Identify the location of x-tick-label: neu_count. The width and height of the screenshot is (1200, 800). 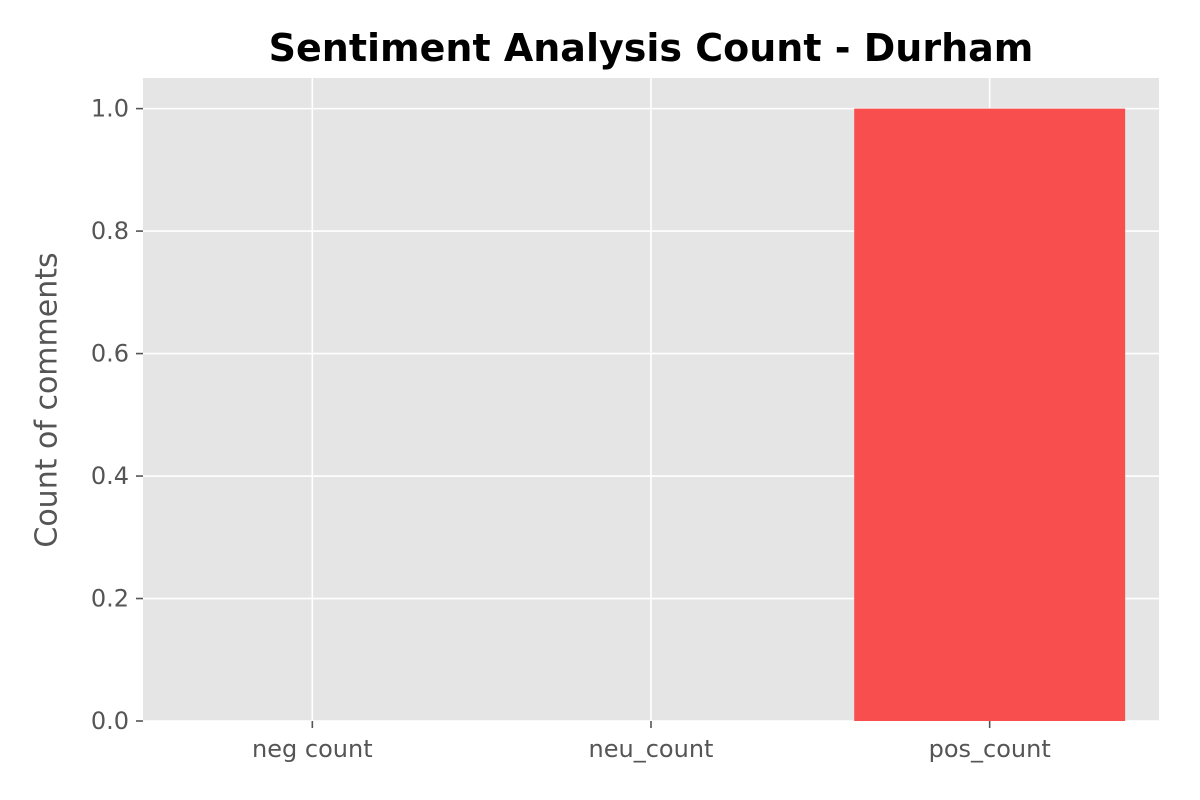
(651, 749).